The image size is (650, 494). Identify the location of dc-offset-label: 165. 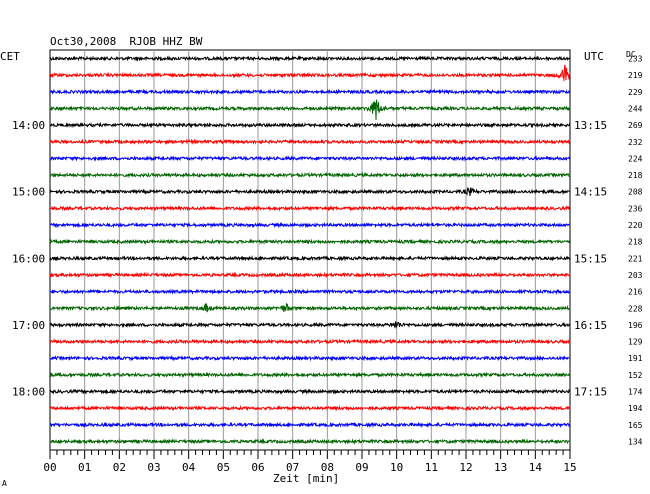
(635, 425).